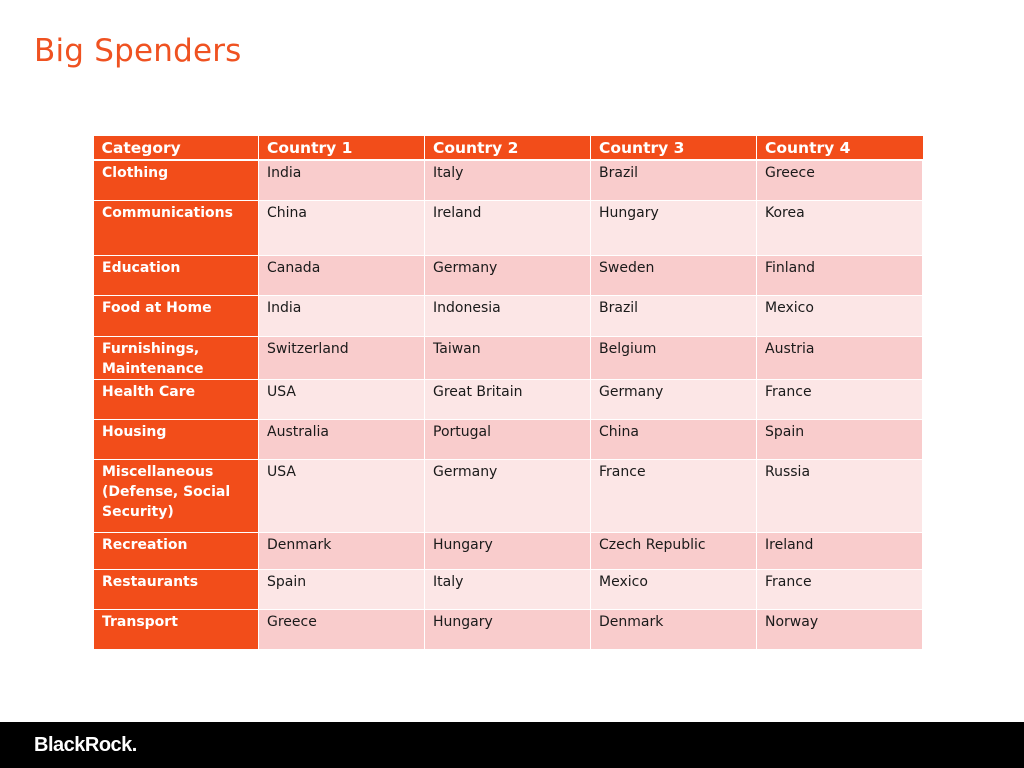  What do you see at coordinates (85, 745) in the screenshot?
I see `blackrock-logo: BlackRock.` at bounding box center [85, 745].